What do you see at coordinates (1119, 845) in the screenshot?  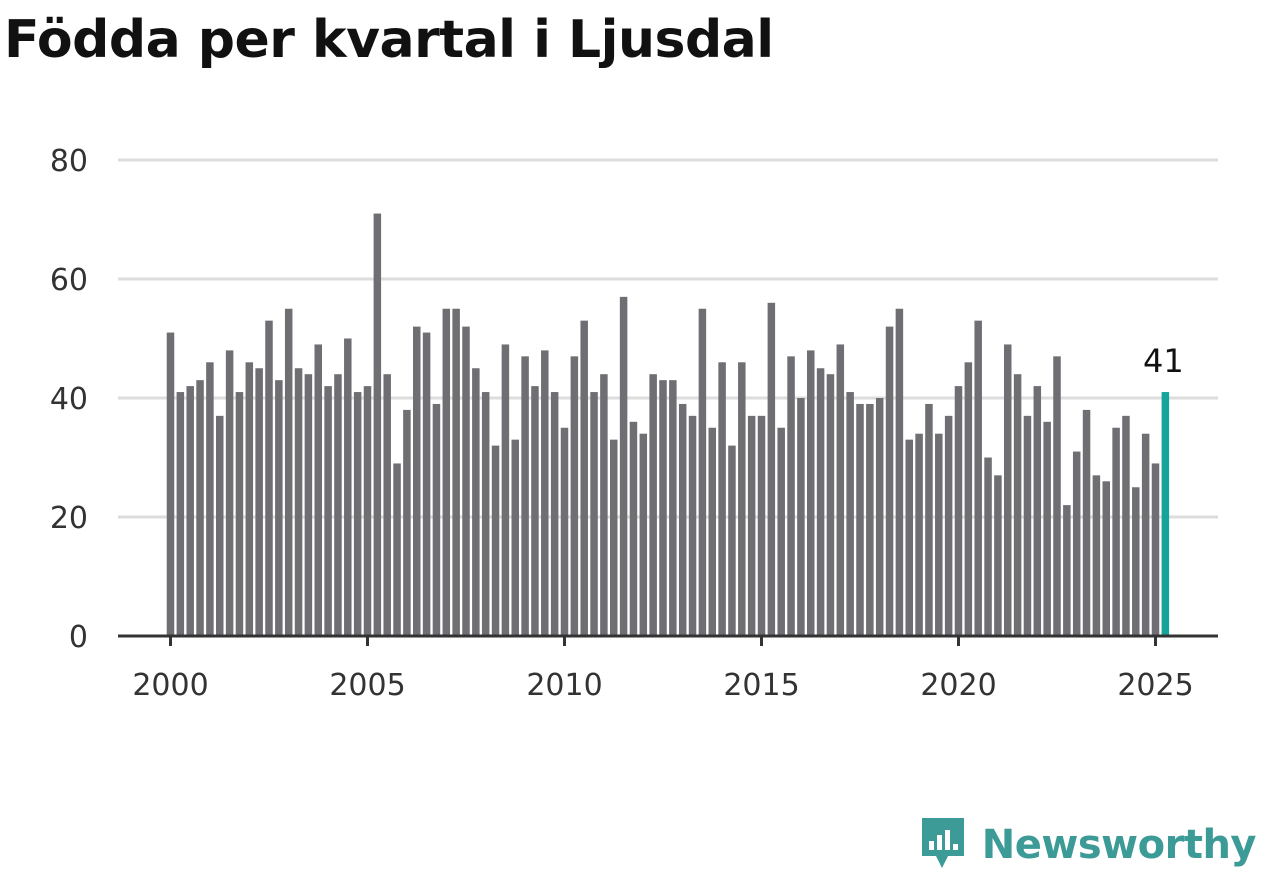 I see `brand-name: Newsworthy` at bounding box center [1119, 845].